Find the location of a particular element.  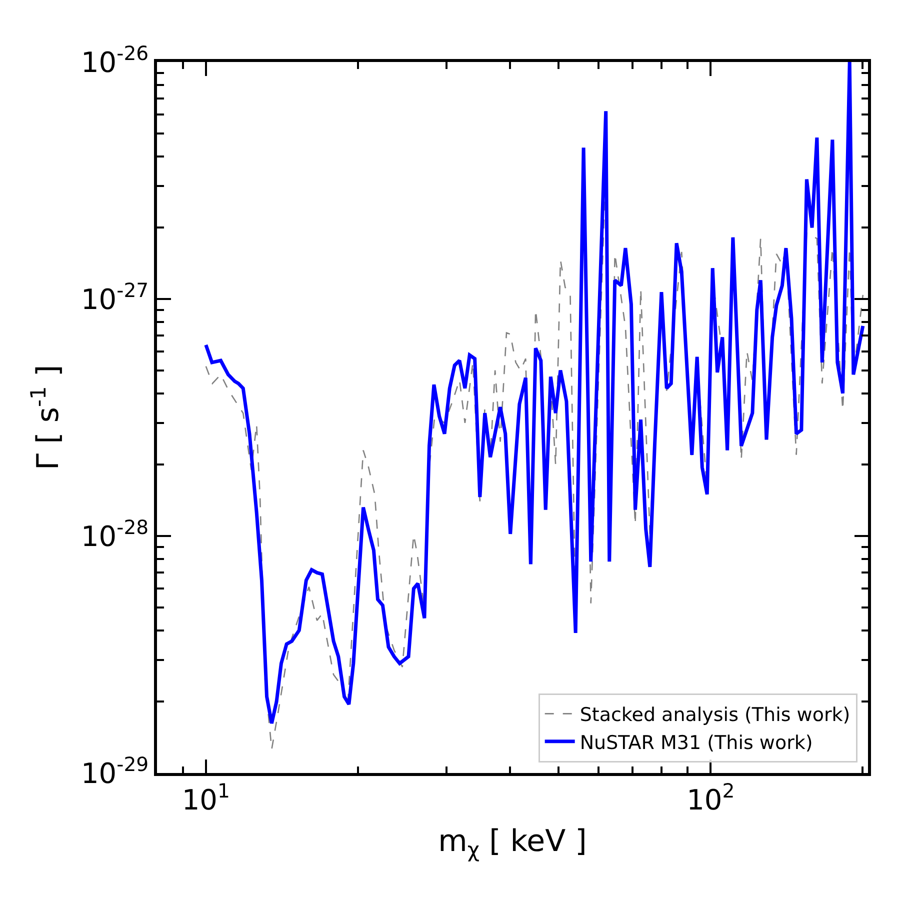

y-tick-label: 10$^{-26}$ is located at coordinates (114, 60).